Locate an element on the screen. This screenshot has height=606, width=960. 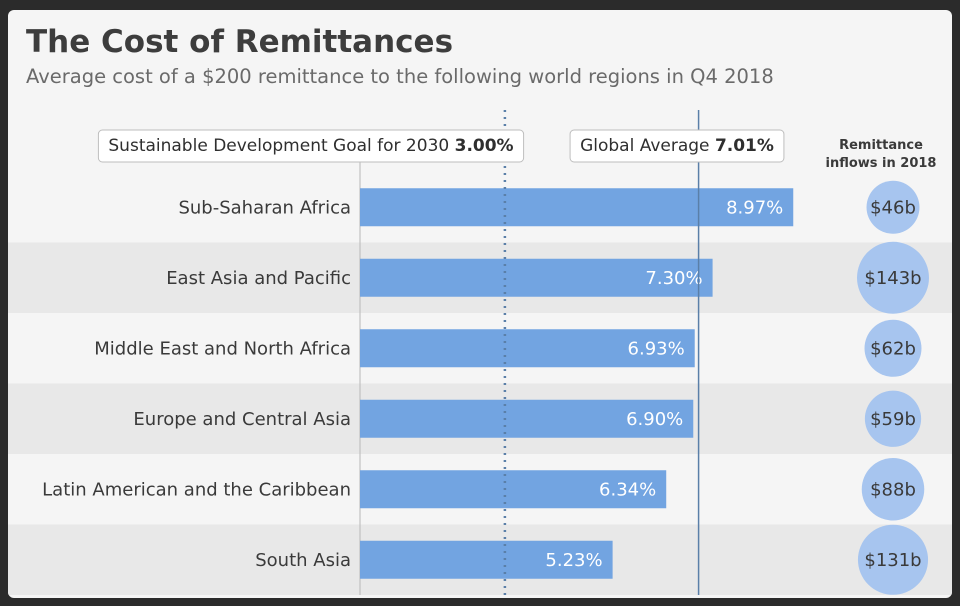
inflow-value-label: $131b is located at coordinates (892, 560).